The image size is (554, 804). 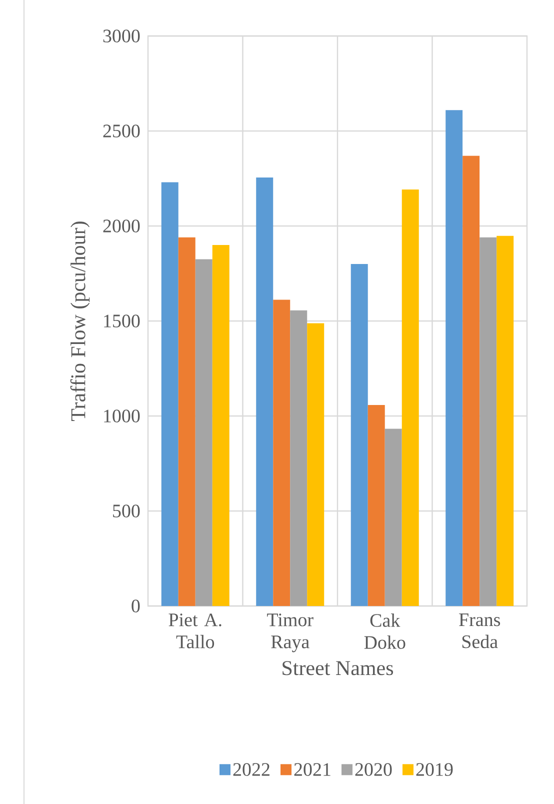 I want to click on y-tick-label: 500, so click(x=126, y=511).